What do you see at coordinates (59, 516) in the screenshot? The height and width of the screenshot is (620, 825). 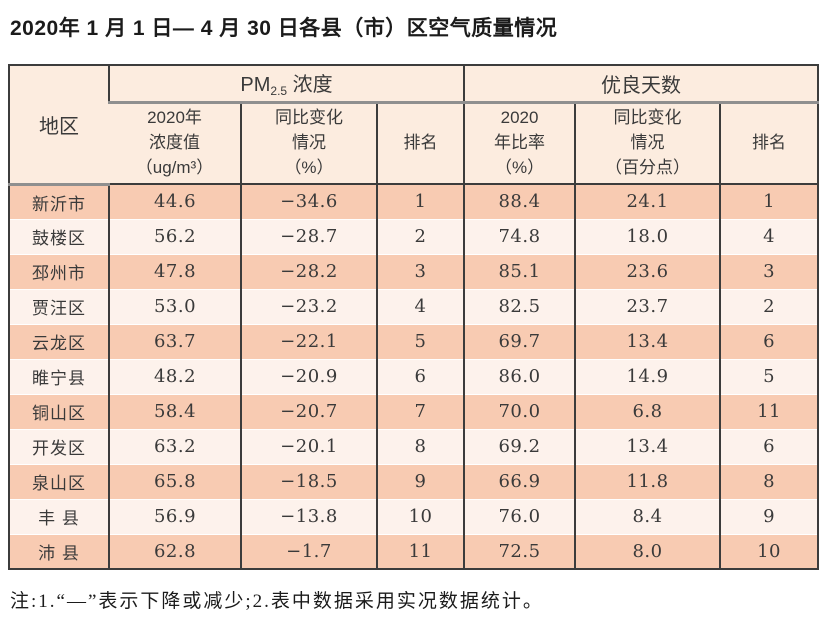 I see `cell-region: 丰 县` at bounding box center [59, 516].